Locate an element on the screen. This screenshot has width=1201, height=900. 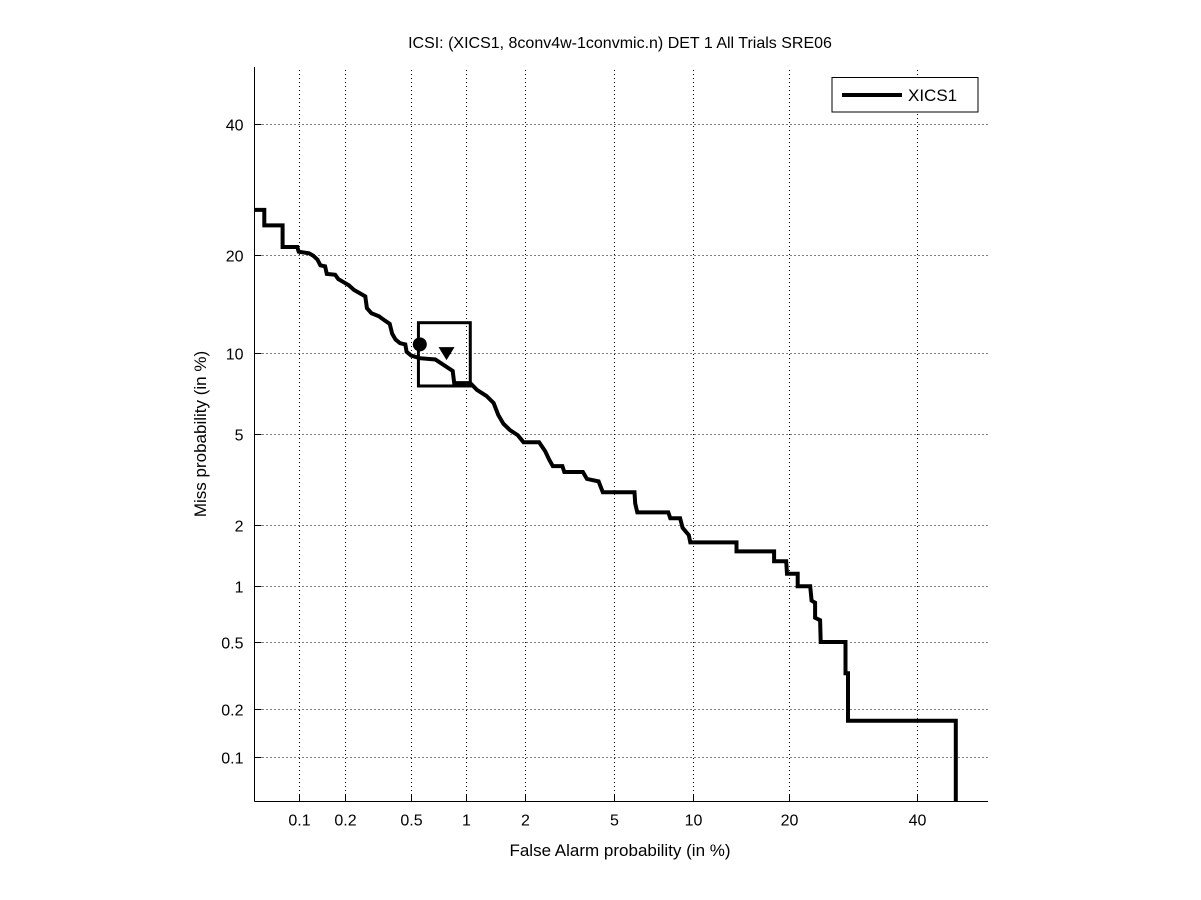
actual-decision-point-marker is located at coordinates (419, 344).